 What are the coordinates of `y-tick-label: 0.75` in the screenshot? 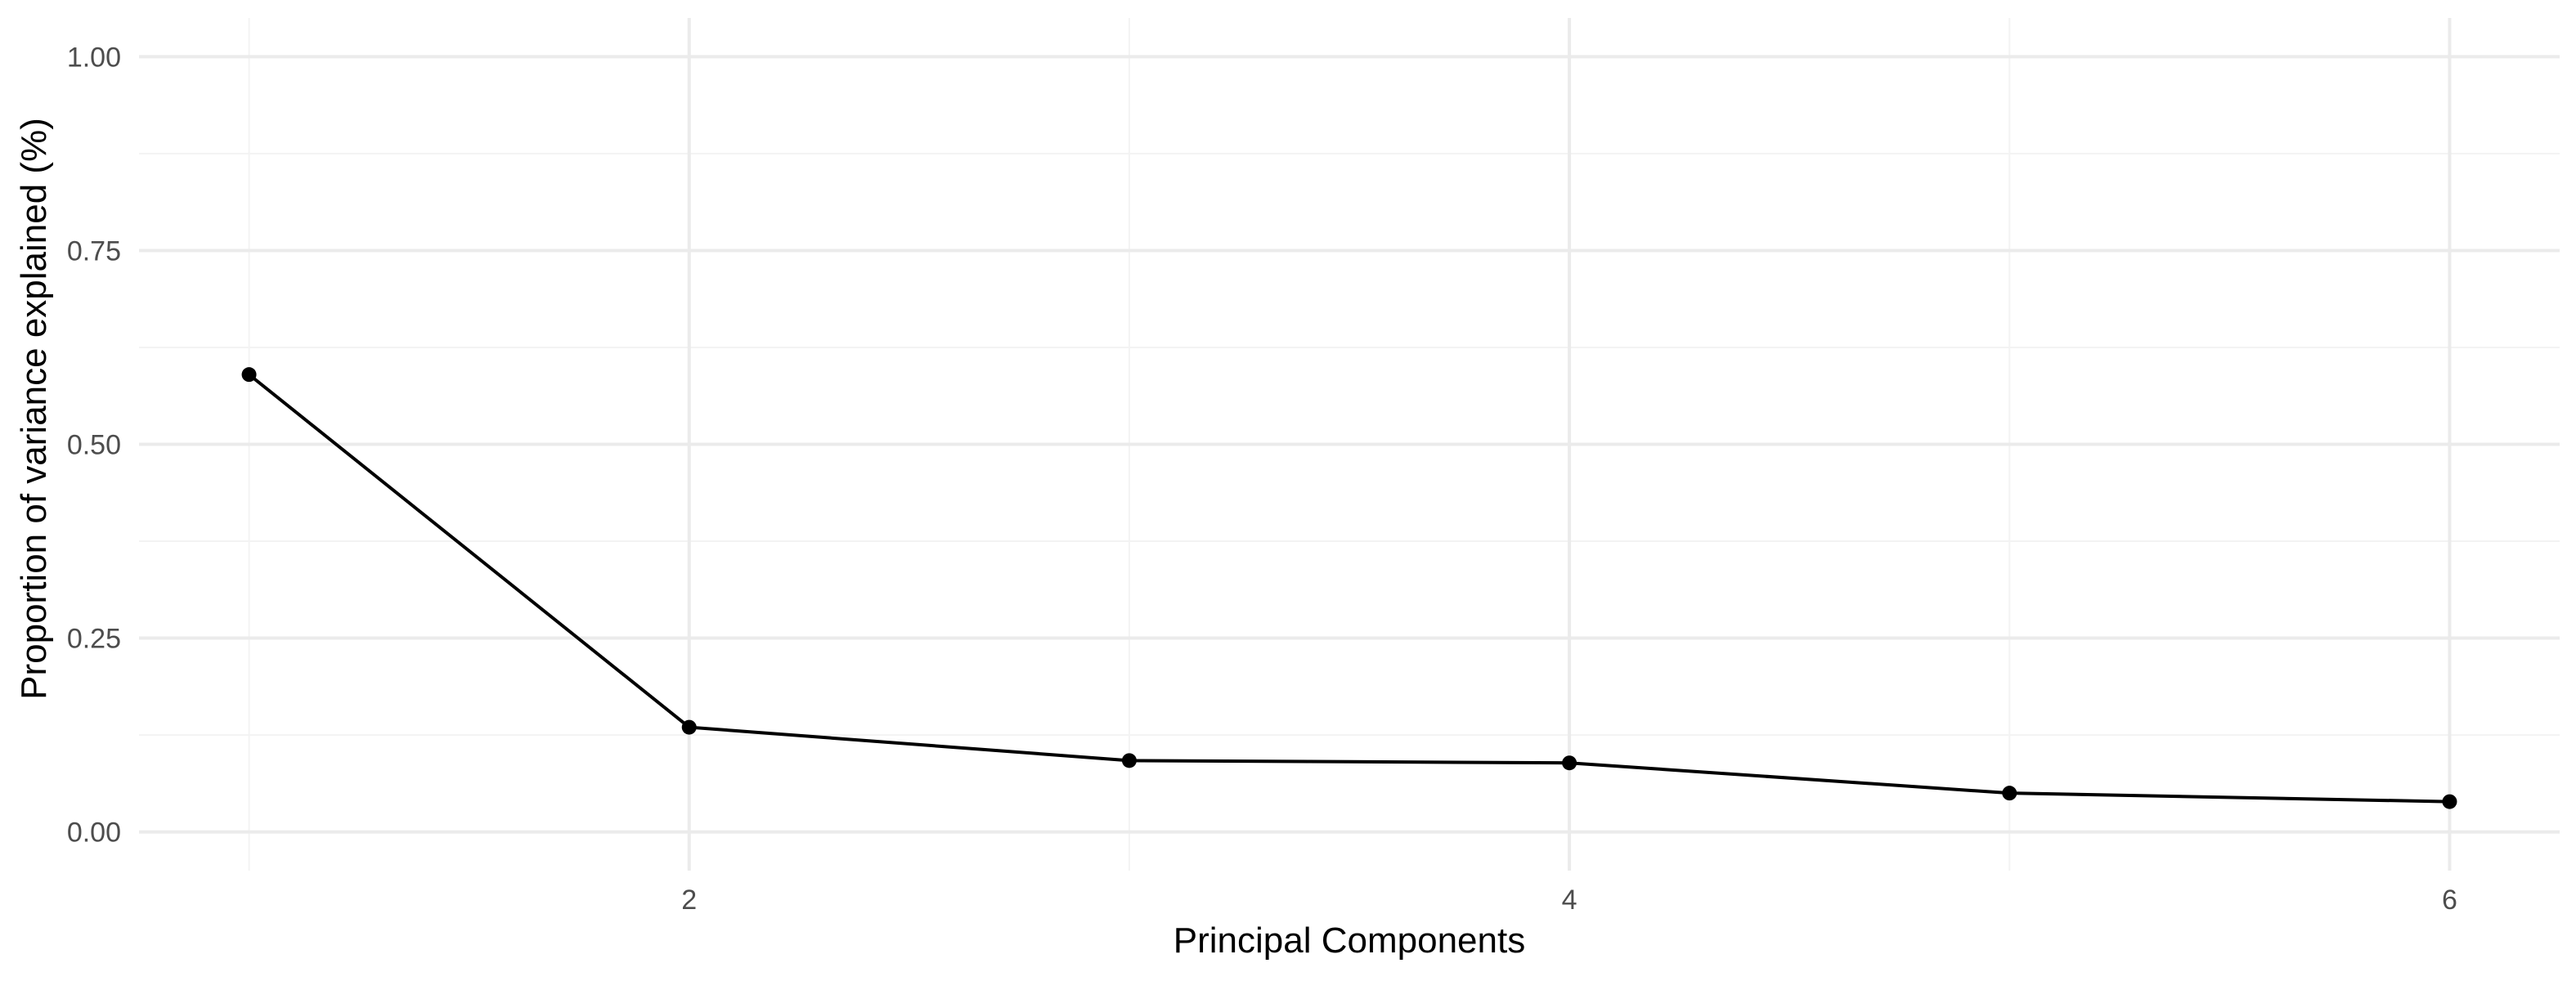 It's located at (94, 251).